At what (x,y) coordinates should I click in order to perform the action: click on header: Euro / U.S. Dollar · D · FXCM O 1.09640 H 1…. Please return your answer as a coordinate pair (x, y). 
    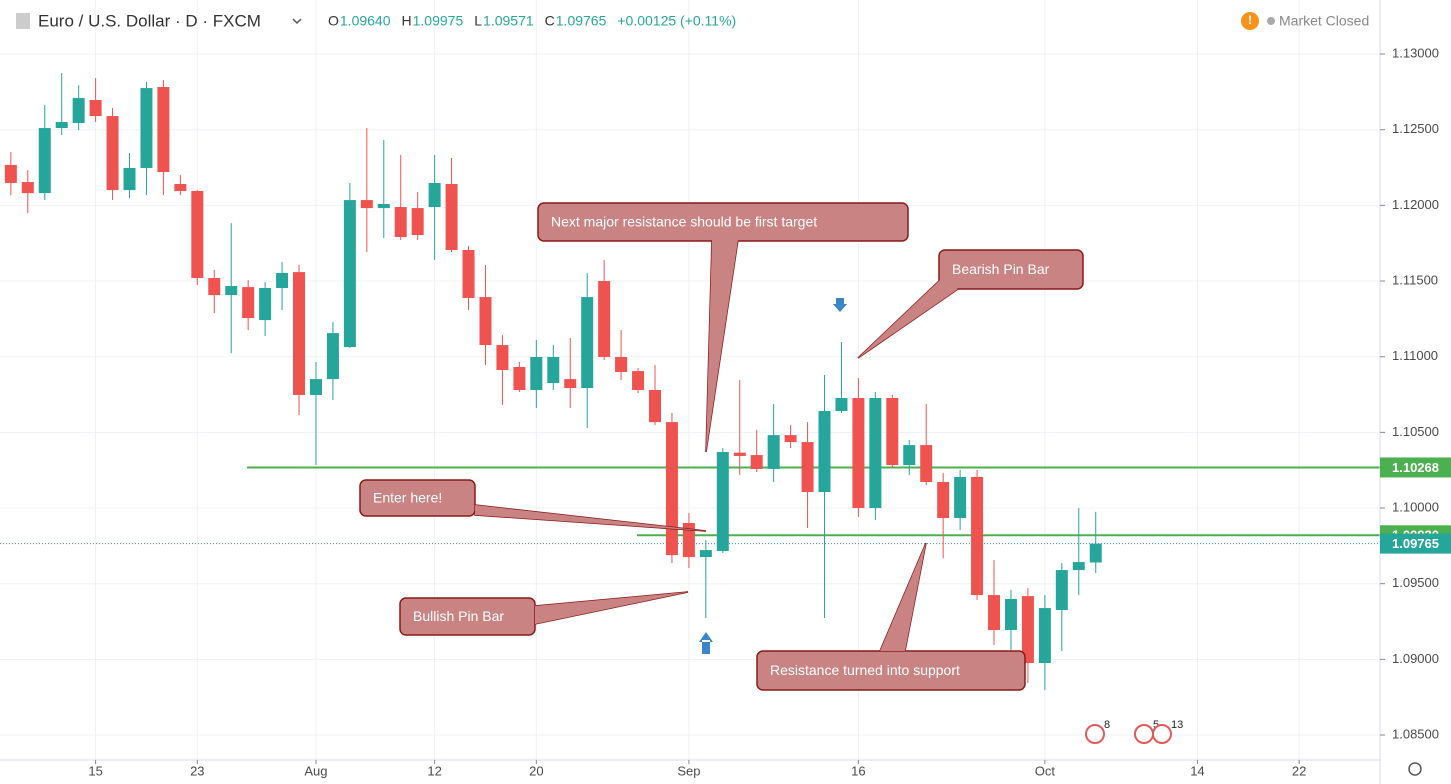
    Looking at the image, I should click on (692, 20).